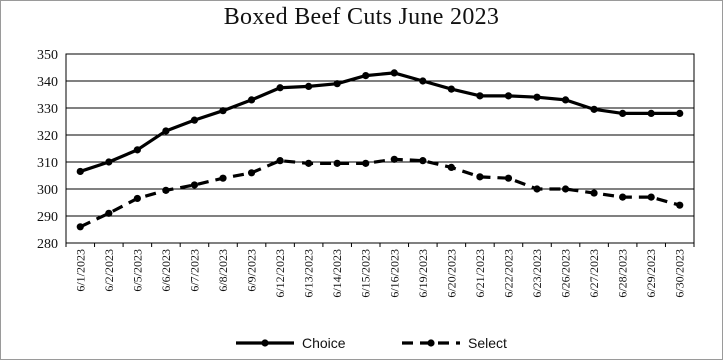  What do you see at coordinates (47, 217) in the screenshot?
I see `y-tick-label: 290` at bounding box center [47, 217].